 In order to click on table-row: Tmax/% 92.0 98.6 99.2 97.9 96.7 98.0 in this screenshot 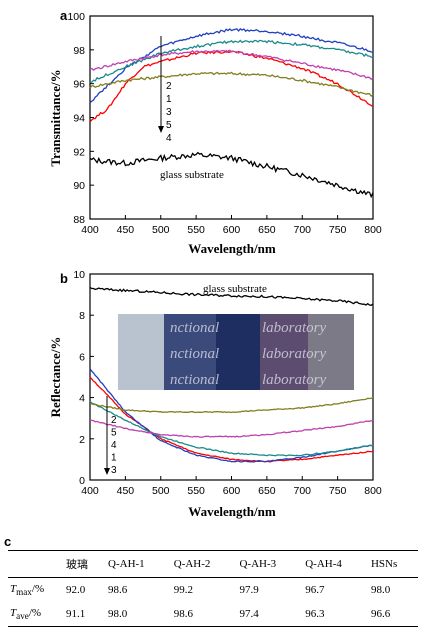, I will do `click(213, 590)`.